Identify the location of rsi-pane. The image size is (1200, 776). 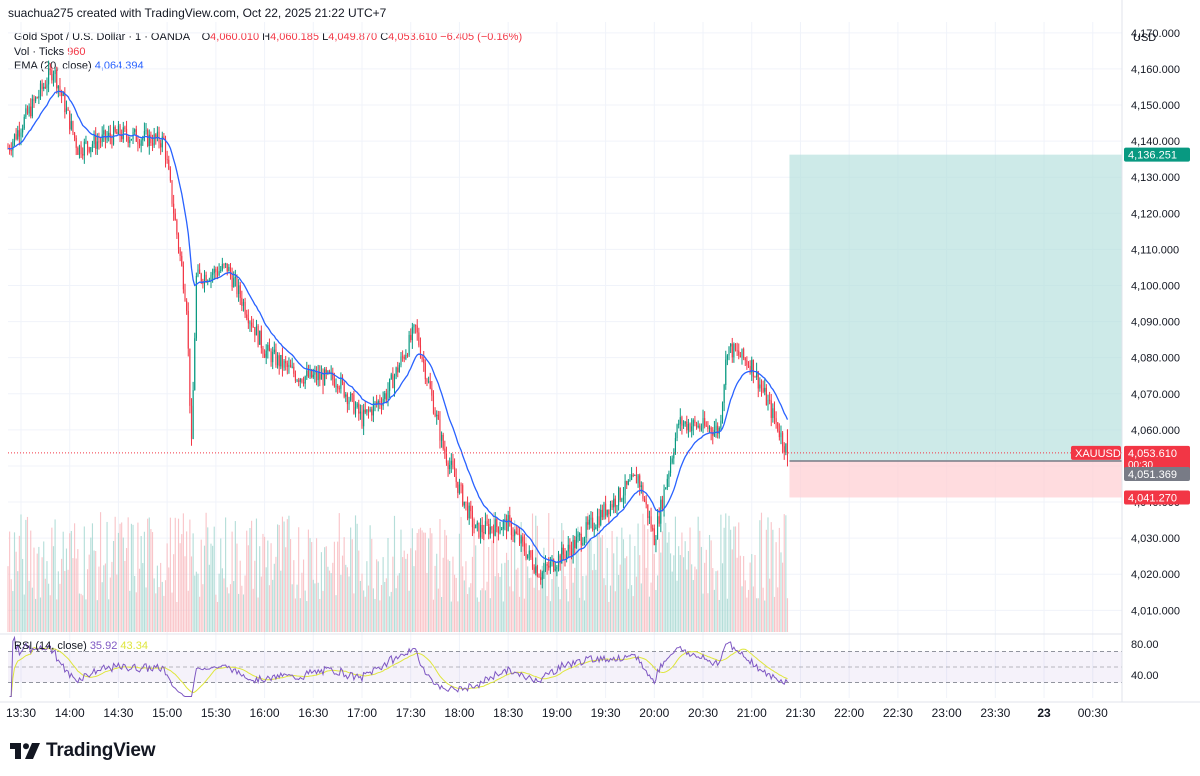
(565, 666).